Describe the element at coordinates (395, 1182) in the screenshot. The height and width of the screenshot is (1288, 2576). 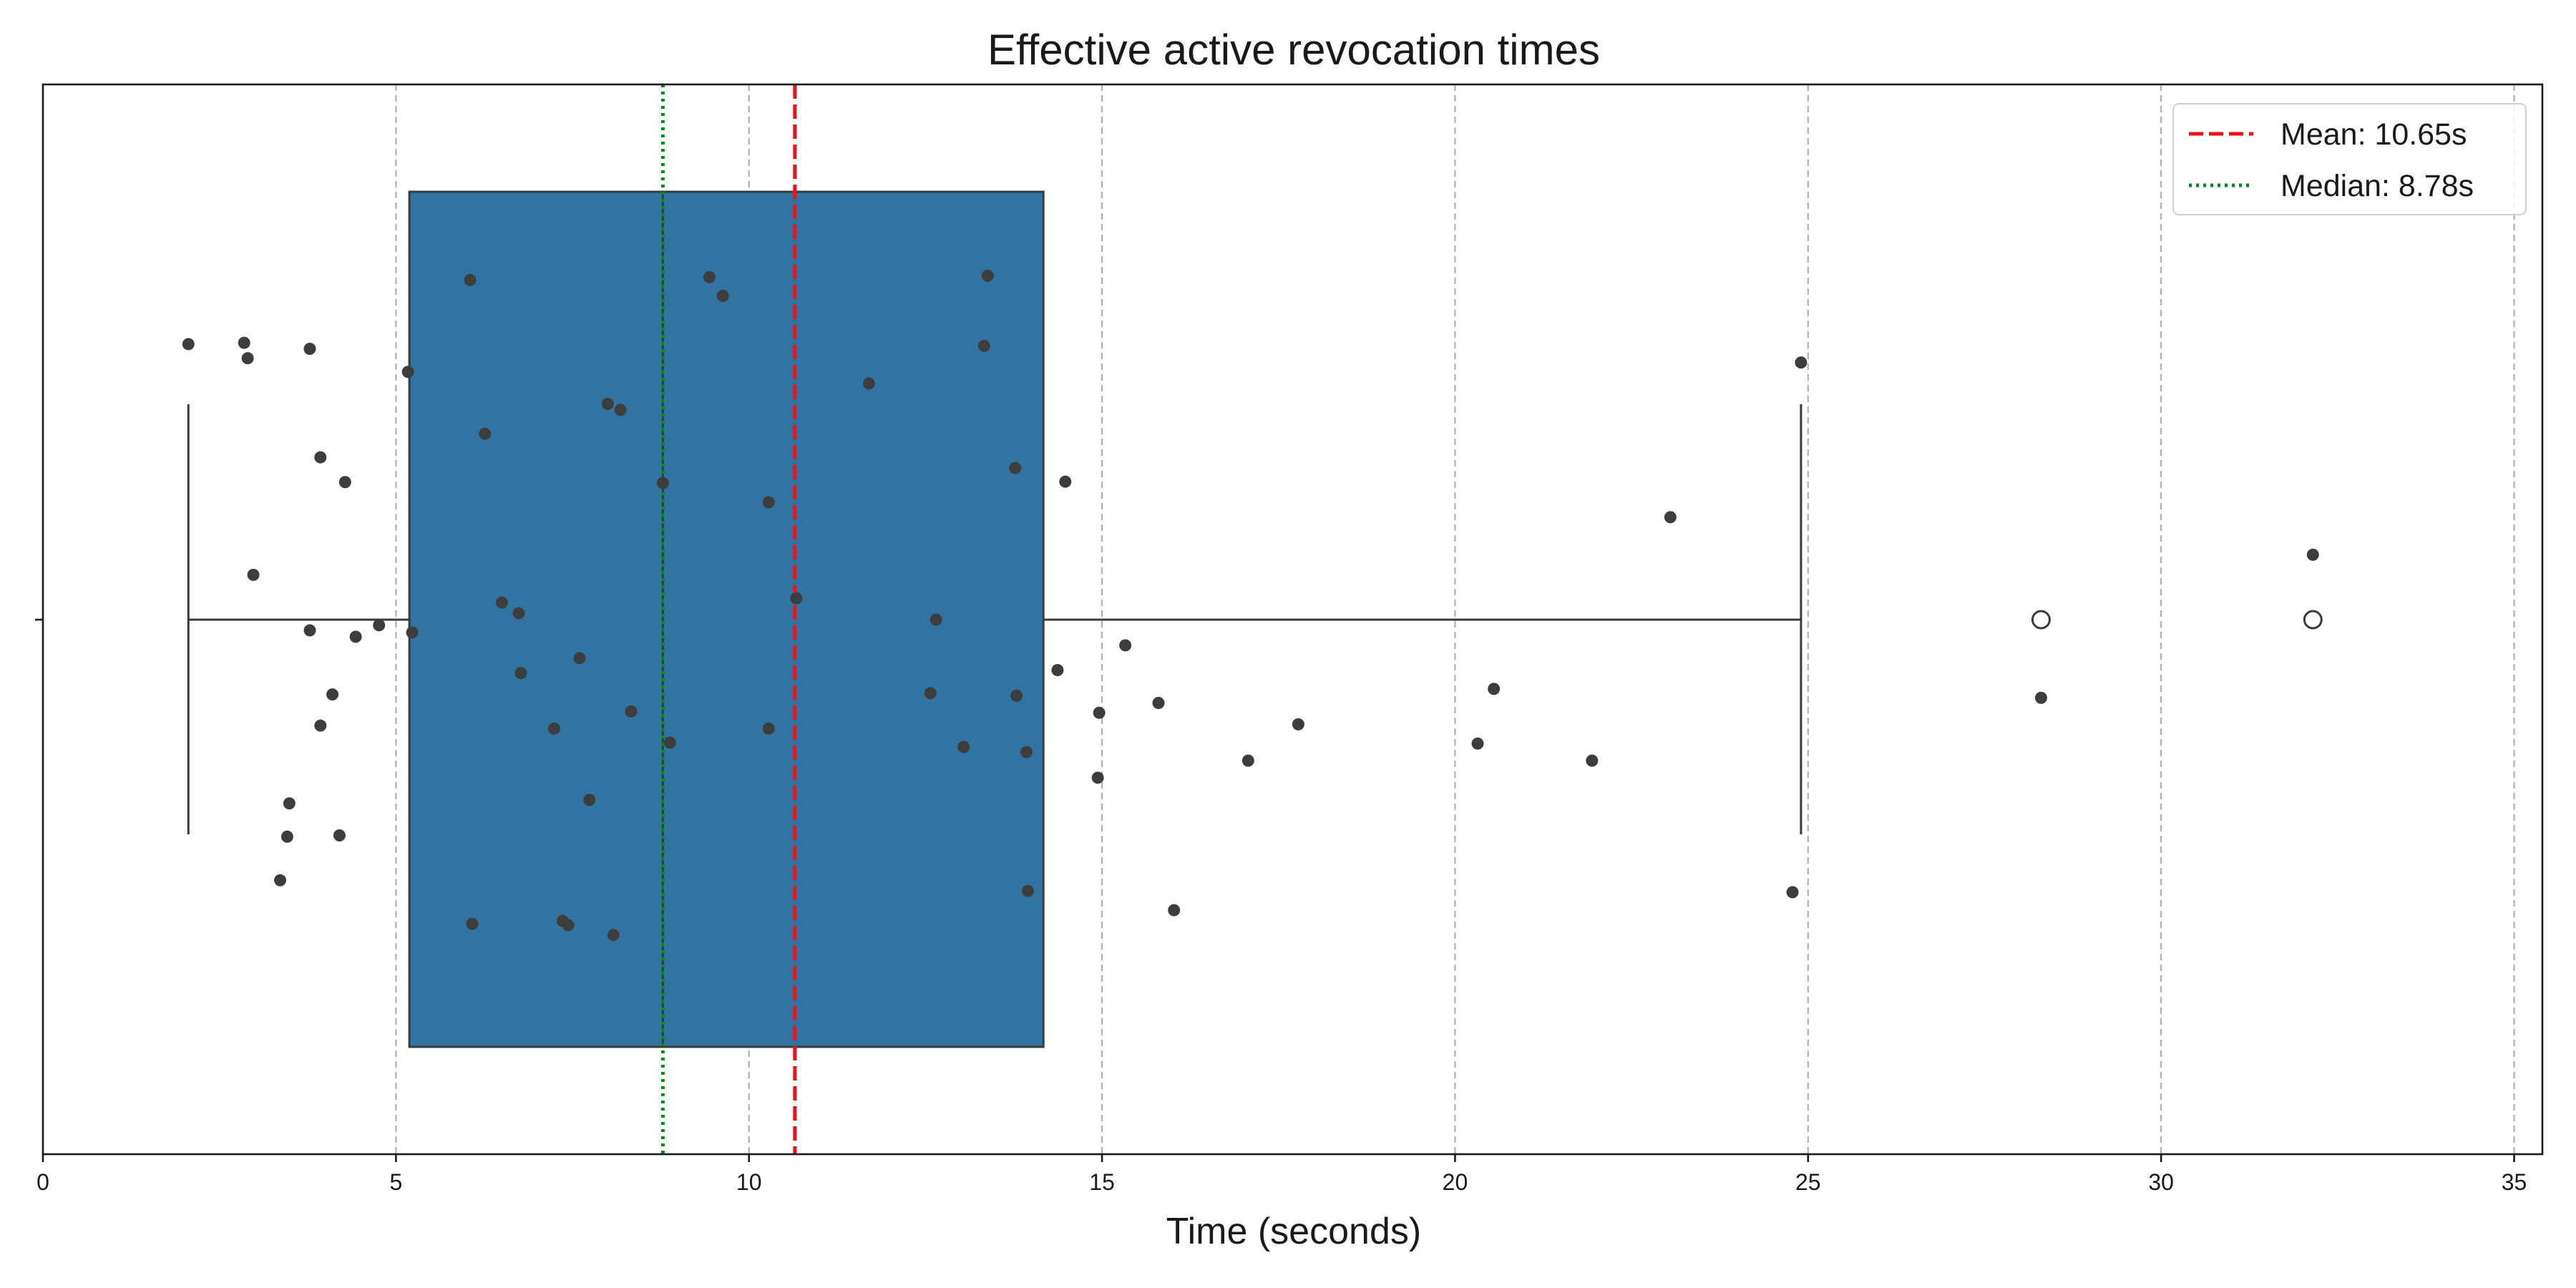
I see `x-tick-label: 5` at that location.